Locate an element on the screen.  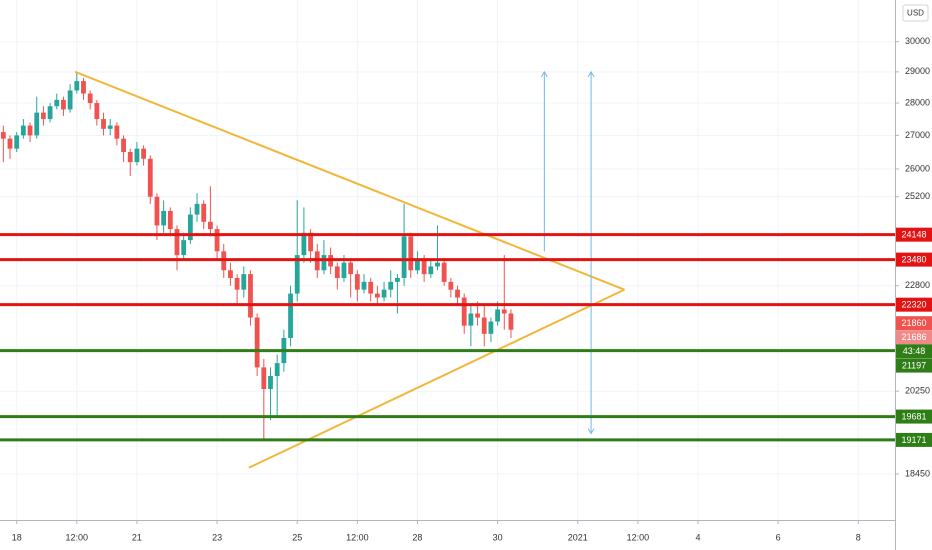
y-tick-label: 30000 is located at coordinates (917, 41).